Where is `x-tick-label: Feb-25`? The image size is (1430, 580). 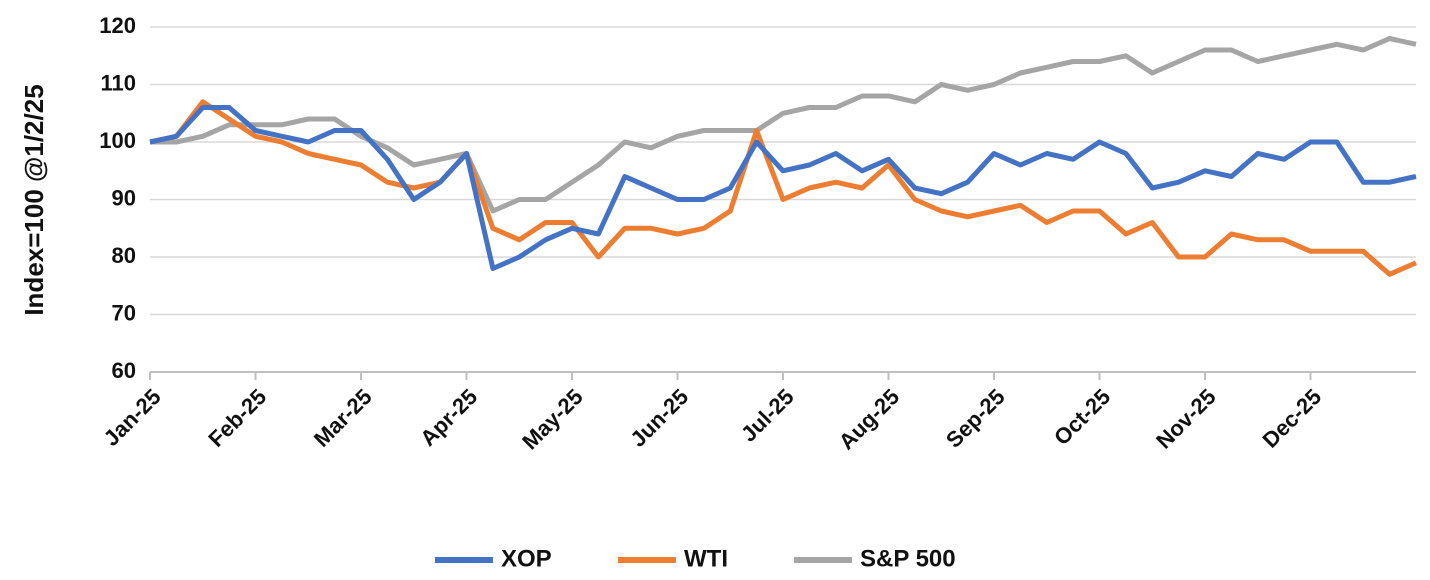
x-tick-label: Feb-25 is located at coordinates (237, 418).